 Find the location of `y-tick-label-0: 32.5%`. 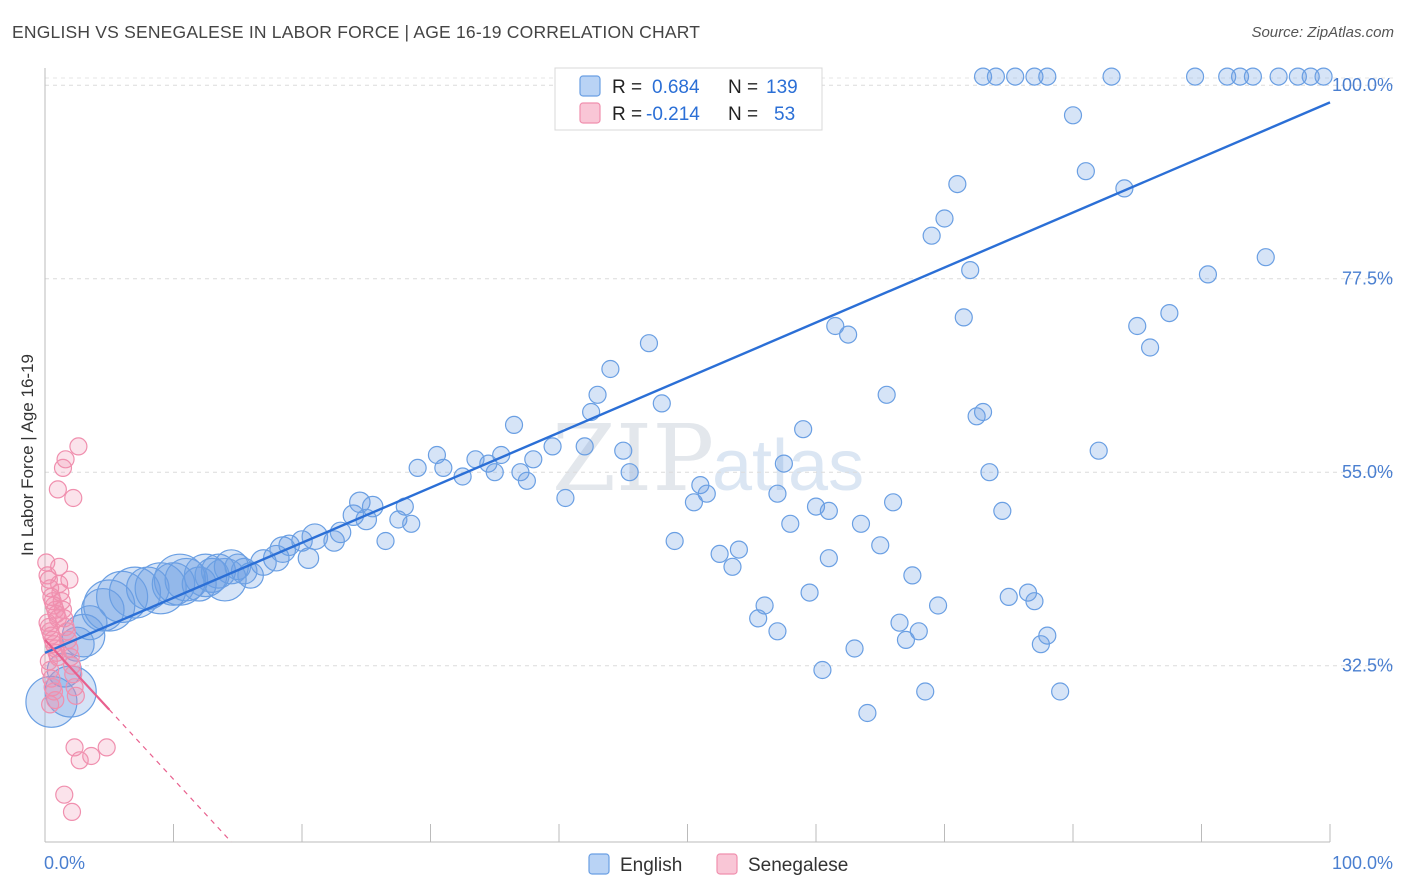

y-tick-label-0: 32.5% is located at coordinates (1367, 666).